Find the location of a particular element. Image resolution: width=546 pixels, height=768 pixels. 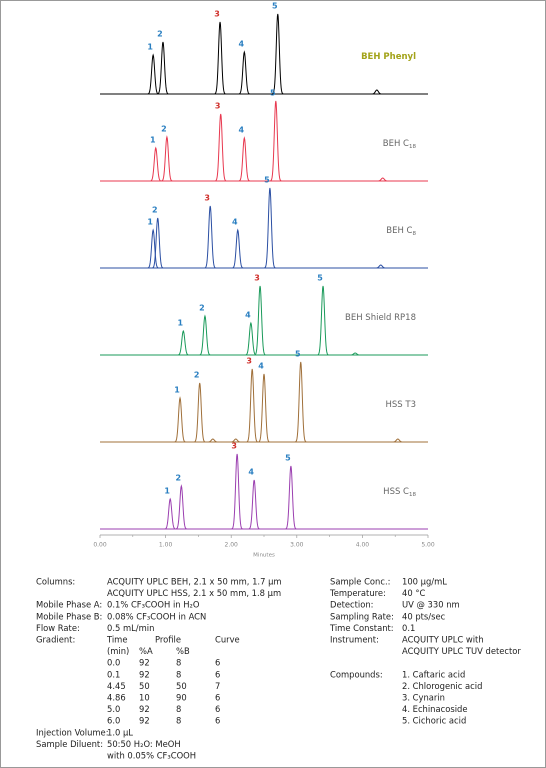

trace-name: HSS T3 is located at coordinates (401, 405).